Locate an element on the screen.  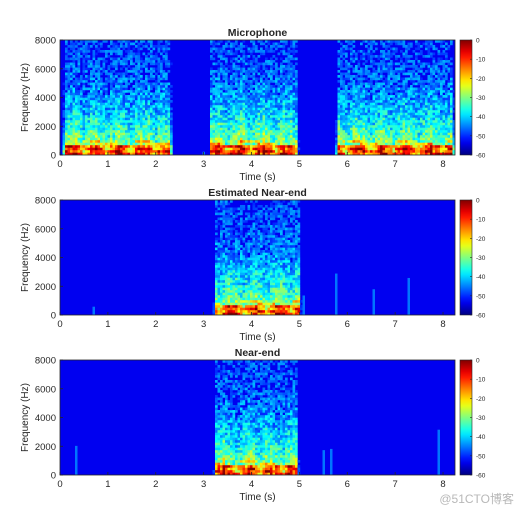
watermark: @51CTO博客 is located at coordinates (476, 499).